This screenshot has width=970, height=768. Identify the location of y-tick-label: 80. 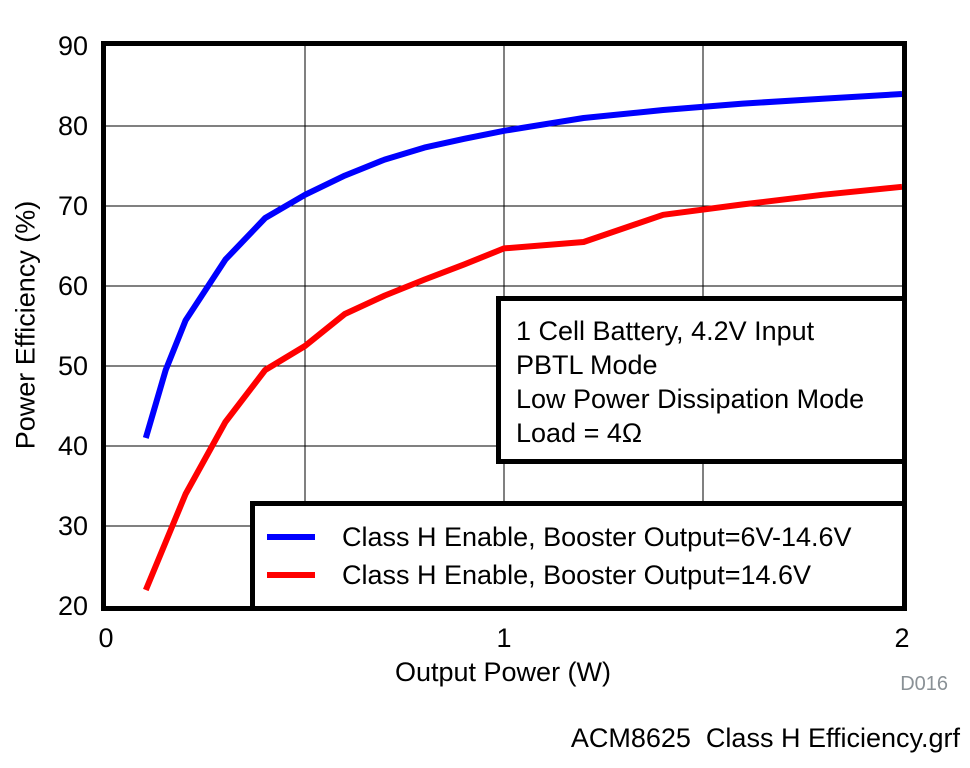
(72, 126).